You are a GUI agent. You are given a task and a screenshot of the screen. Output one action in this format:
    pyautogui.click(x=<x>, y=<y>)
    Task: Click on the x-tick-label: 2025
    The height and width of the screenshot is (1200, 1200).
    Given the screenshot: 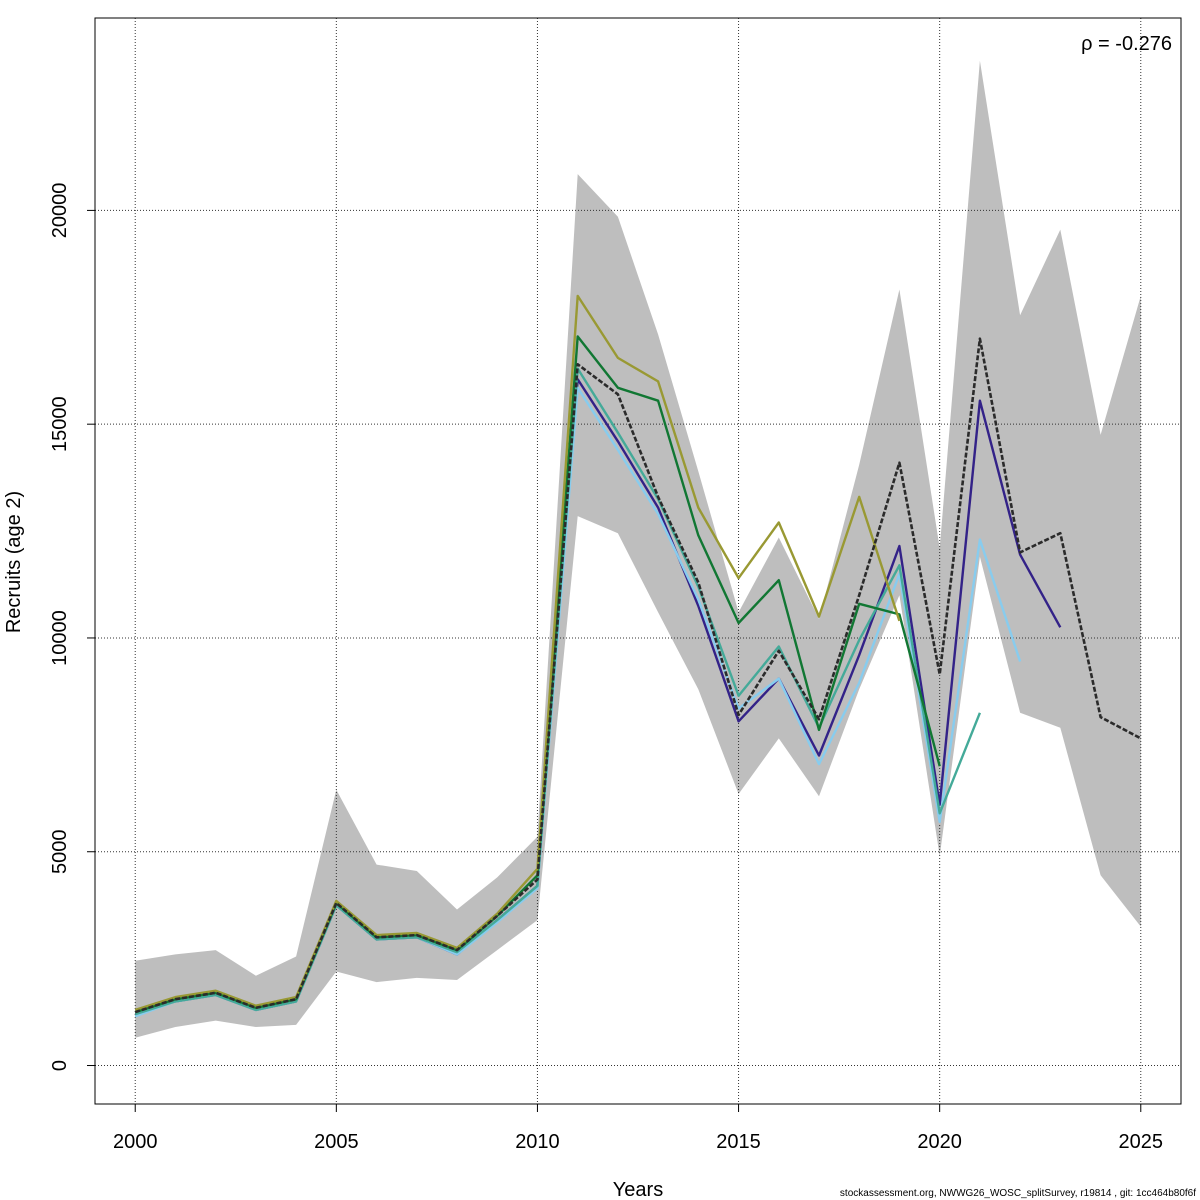 What is the action you would take?
    pyautogui.click(x=1141, y=1142)
    